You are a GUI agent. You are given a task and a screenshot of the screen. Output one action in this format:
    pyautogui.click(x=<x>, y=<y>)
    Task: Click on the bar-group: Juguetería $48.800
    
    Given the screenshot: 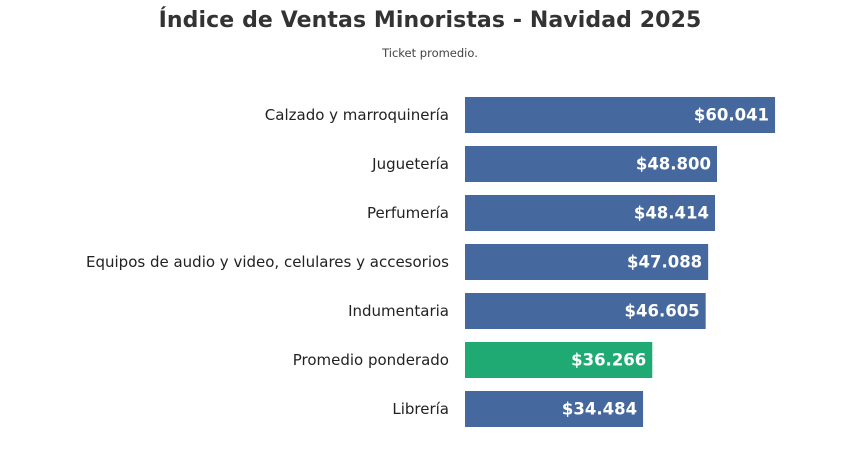 What is the action you would take?
    pyautogui.click(x=544, y=164)
    